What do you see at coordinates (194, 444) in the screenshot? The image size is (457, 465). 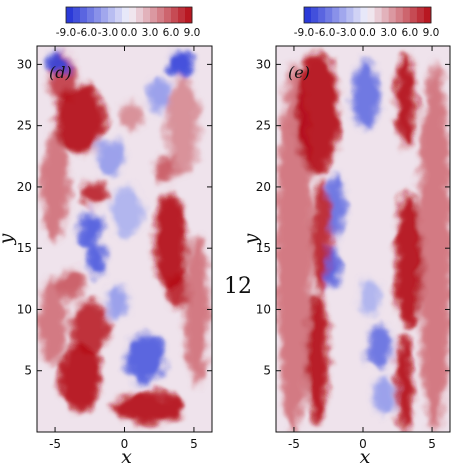 I see `x-tick-label: 5` at bounding box center [194, 444].